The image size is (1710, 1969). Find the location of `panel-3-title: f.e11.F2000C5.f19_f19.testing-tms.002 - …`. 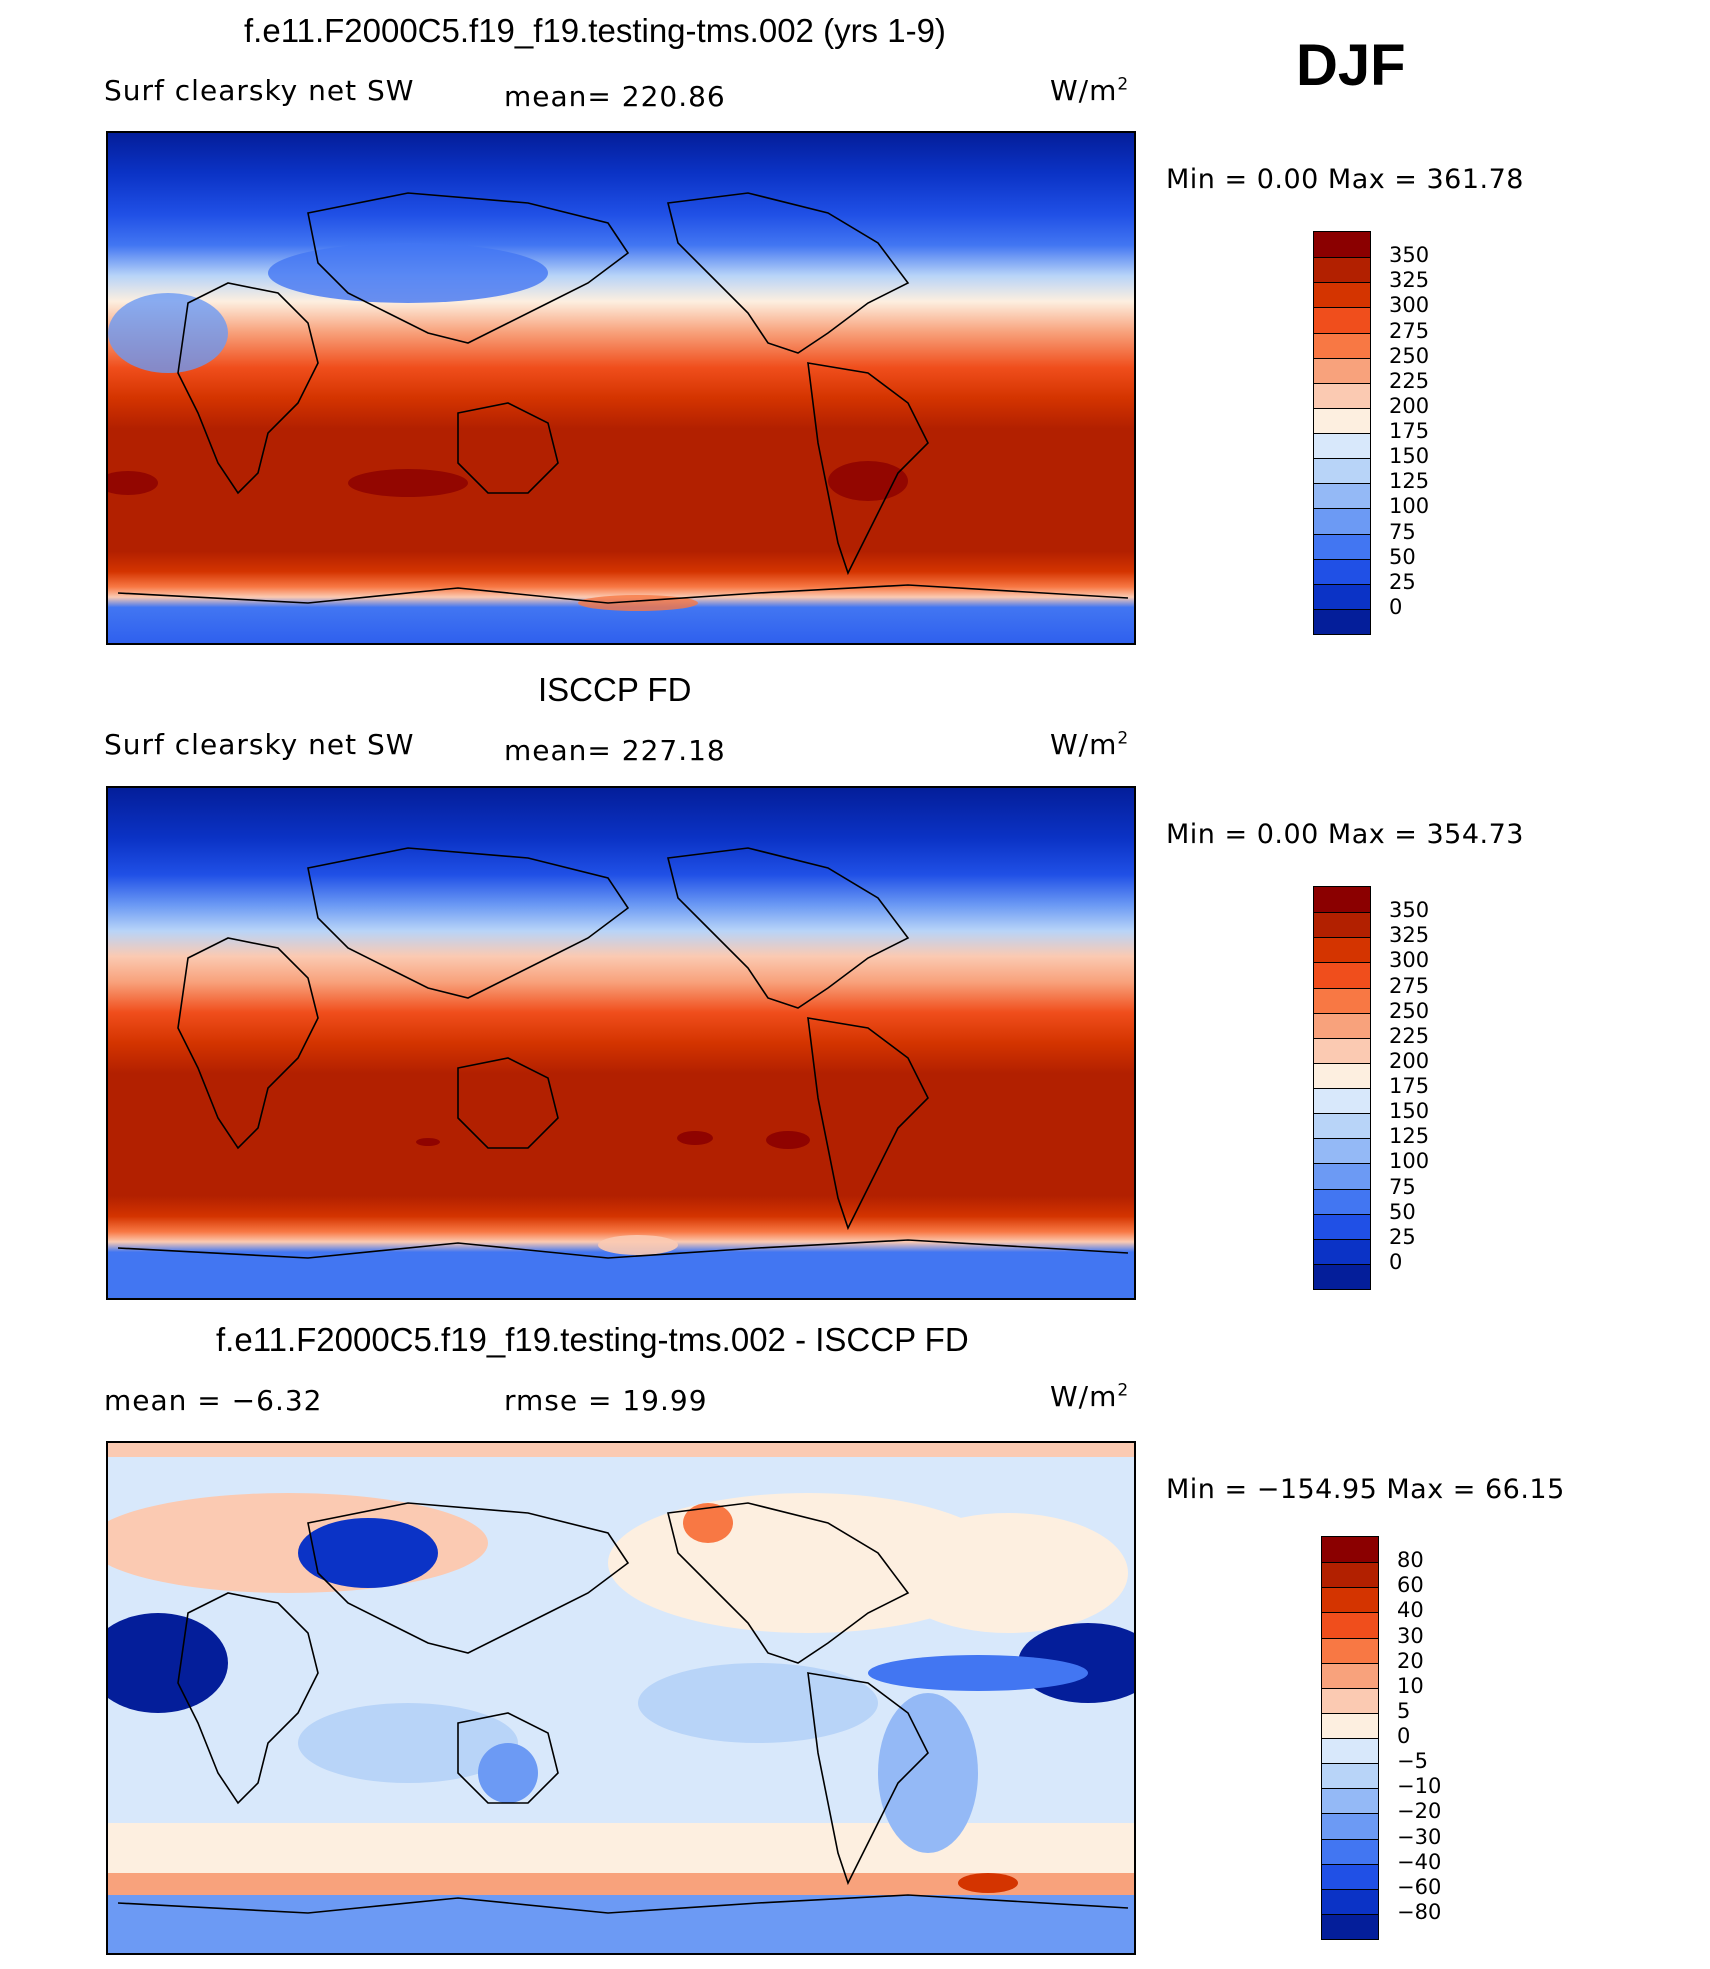

panel-3-title: f.e11.F2000C5.f19_f19.testing-tms.002 - … is located at coordinates (592, 1339).